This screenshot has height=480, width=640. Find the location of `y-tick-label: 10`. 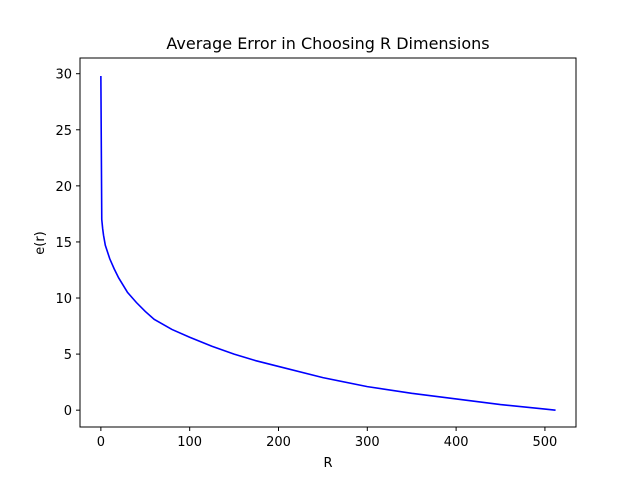

y-tick-label: 10 is located at coordinates (63, 299).